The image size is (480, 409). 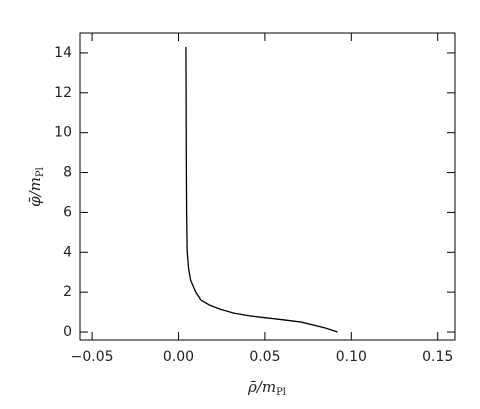 I want to click on x-tick-label: −0.05, so click(x=92, y=357).